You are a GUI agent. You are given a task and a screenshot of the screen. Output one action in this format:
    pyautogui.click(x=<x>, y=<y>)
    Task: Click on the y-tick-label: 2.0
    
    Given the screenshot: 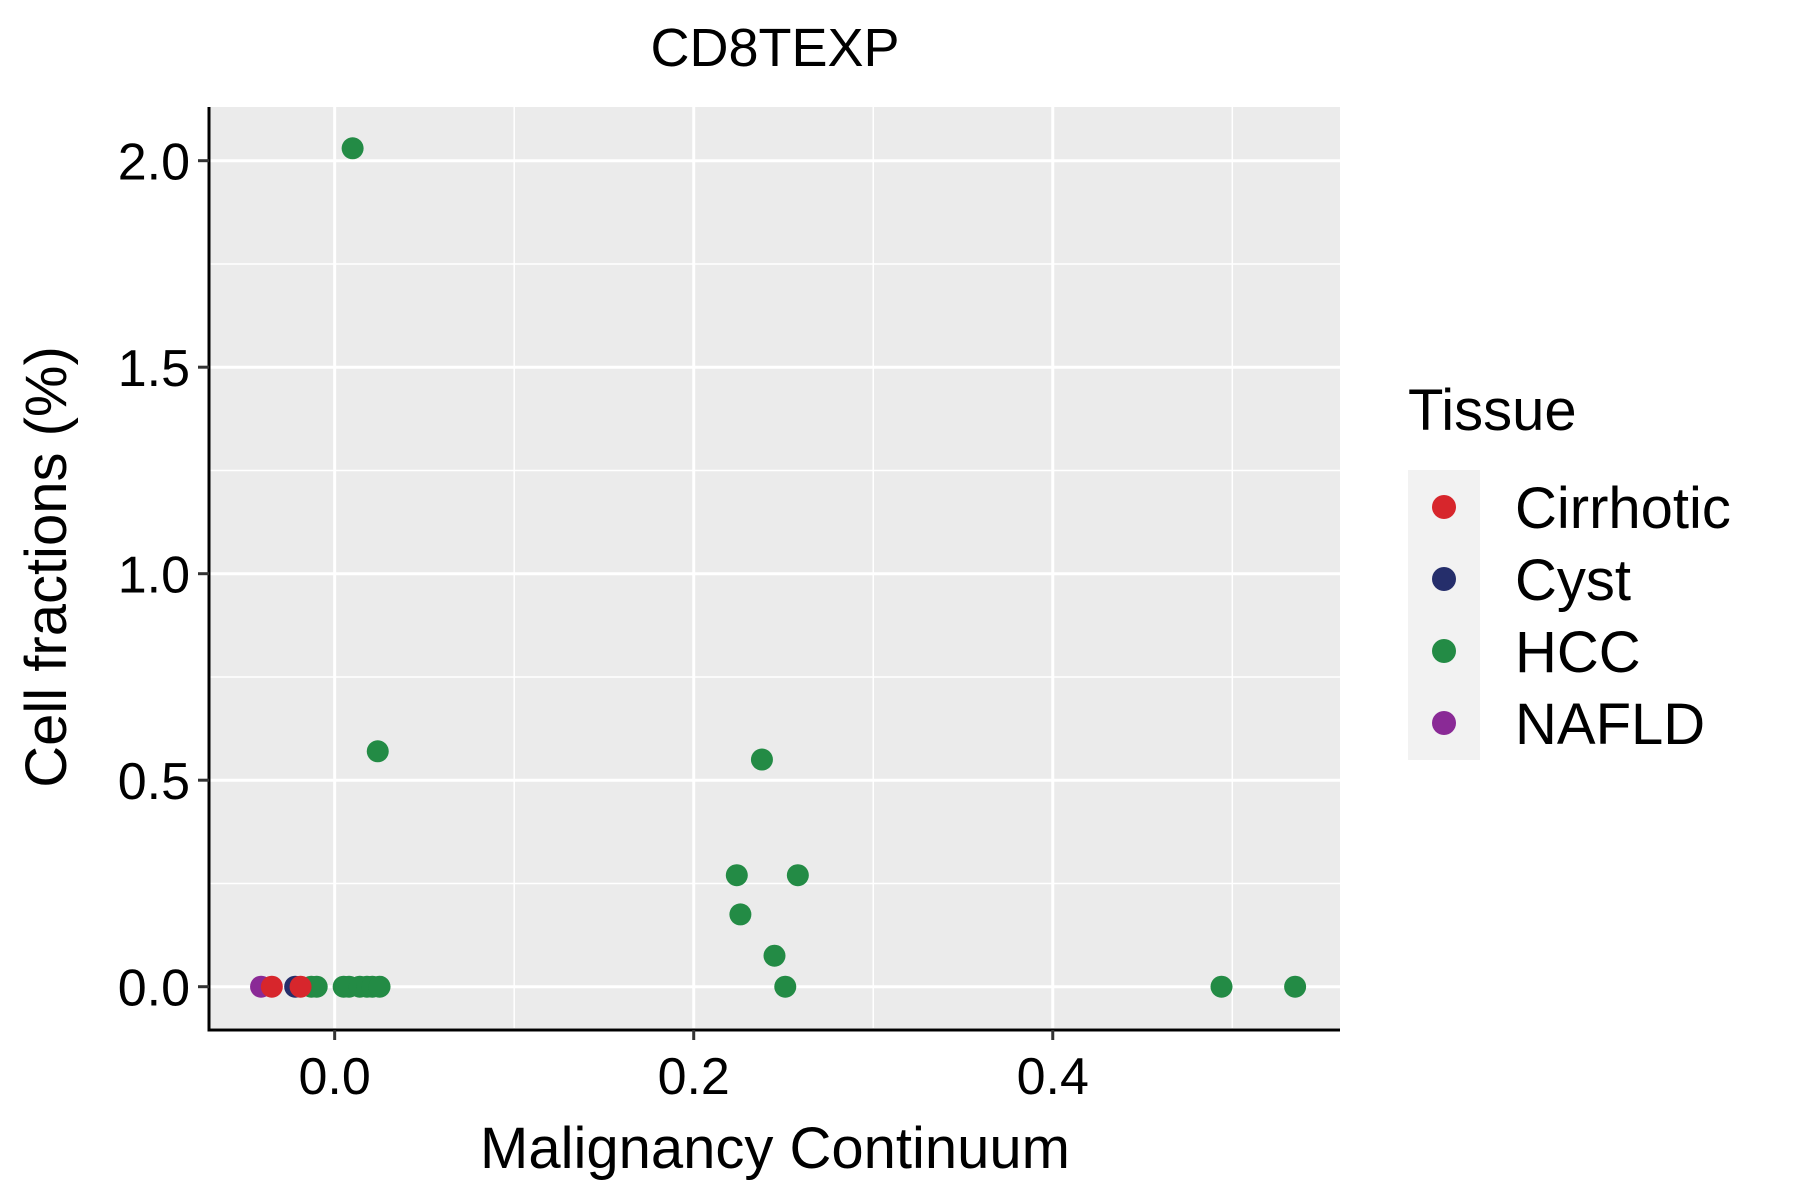 What is the action you would take?
    pyautogui.click(x=154, y=163)
    